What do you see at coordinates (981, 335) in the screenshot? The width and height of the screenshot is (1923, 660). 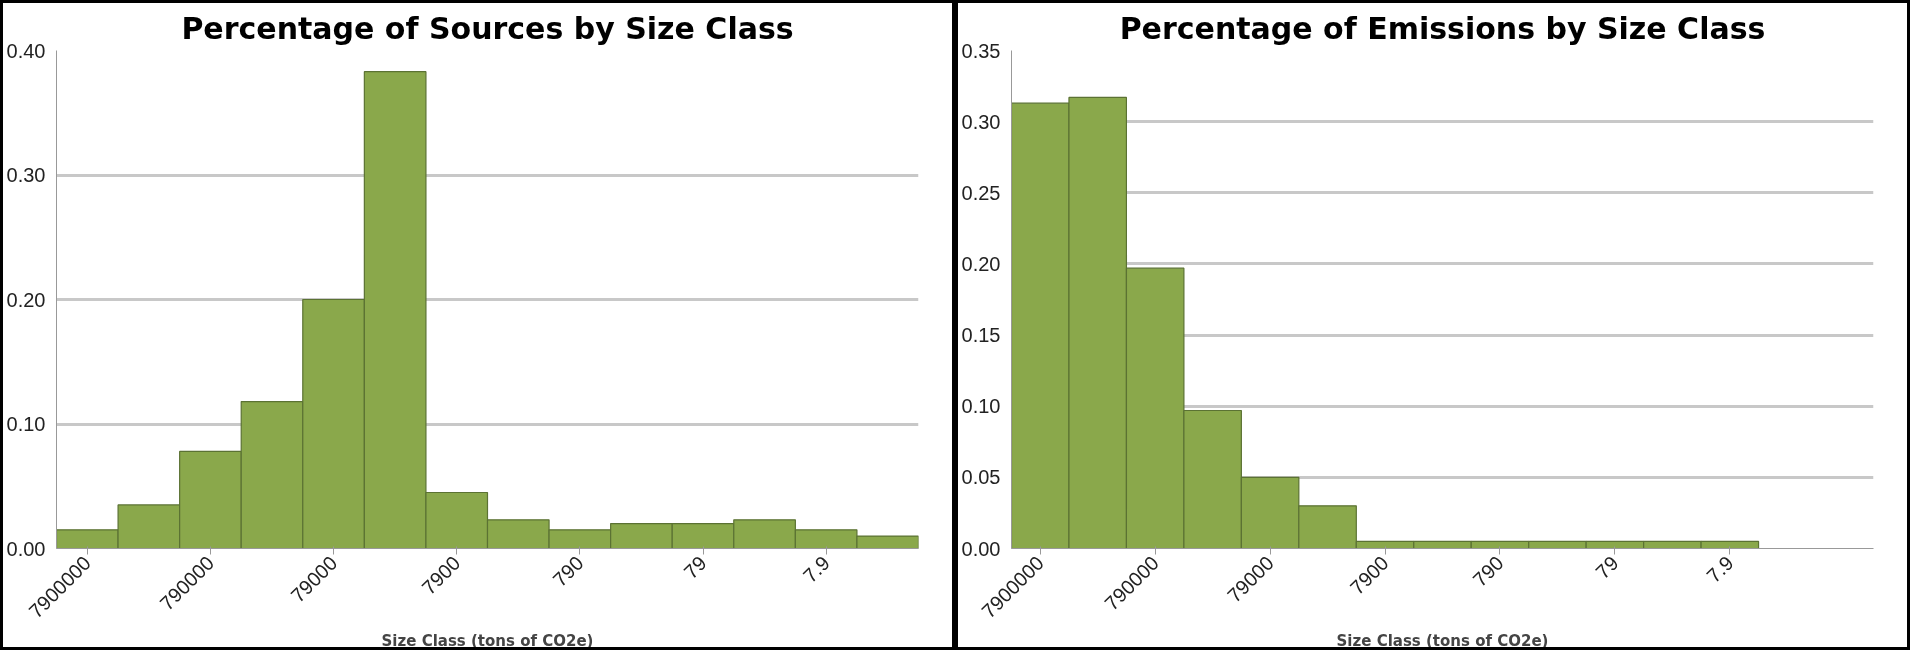 I see `y-tick-label: 0.15` at bounding box center [981, 335].